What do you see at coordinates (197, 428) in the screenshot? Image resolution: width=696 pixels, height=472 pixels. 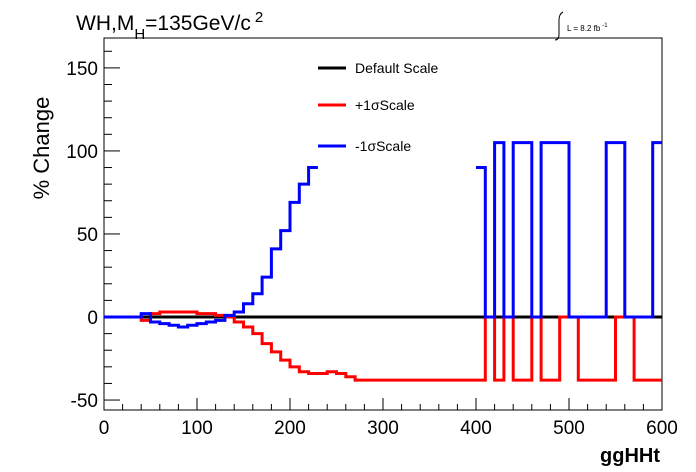 I see `x-tick-label: 100` at bounding box center [197, 428].